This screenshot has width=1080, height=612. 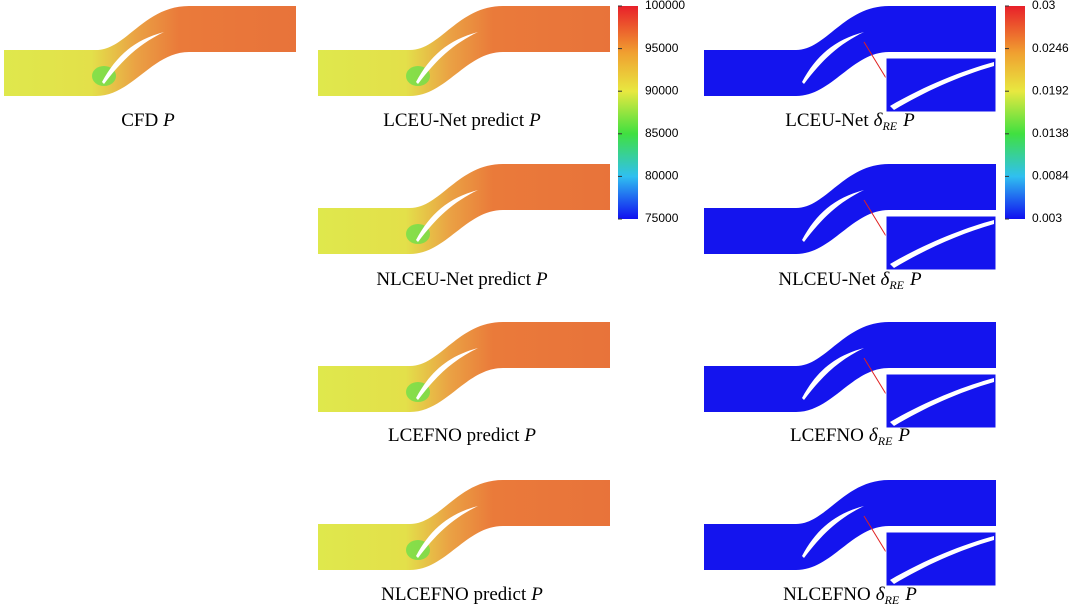 What do you see at coordinates (454, 594) in the screenshot?
I see `caption-text: NLCEFNO predict` at bounding box center [454, 594].